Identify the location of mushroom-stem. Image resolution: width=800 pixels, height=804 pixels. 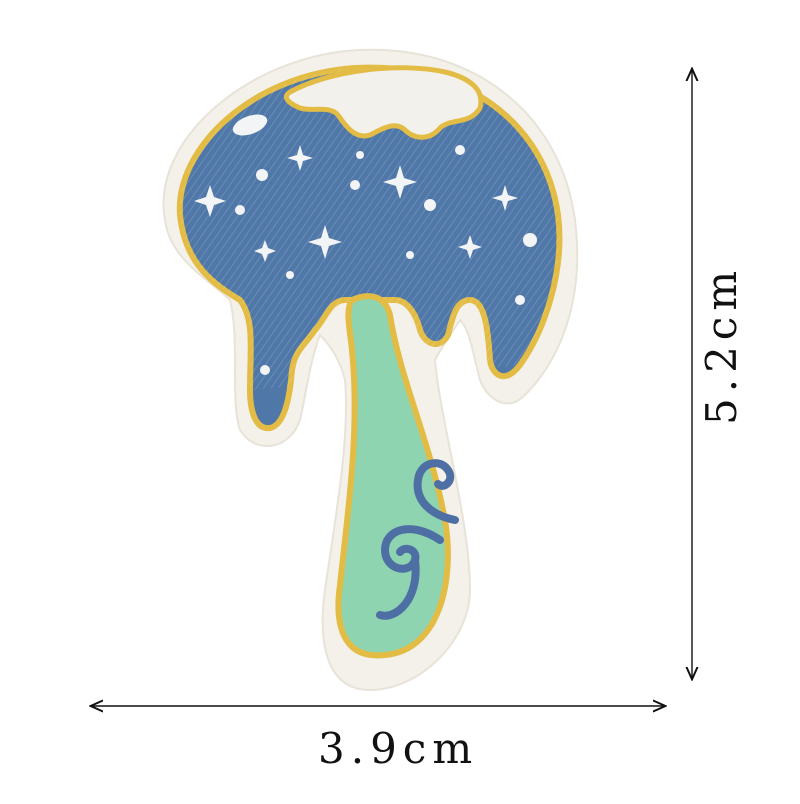
(393, 476).